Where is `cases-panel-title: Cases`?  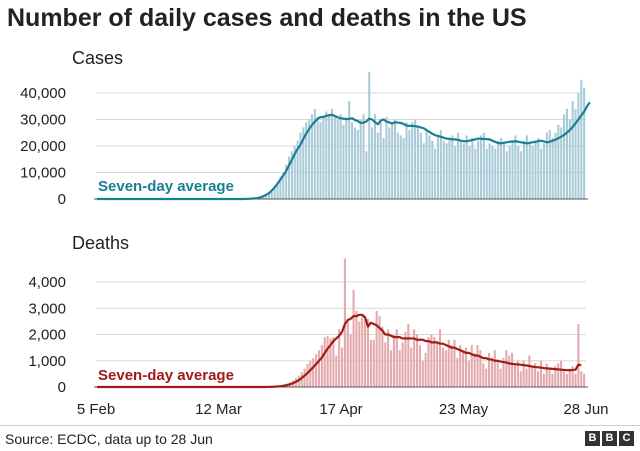
cases-panel-title: Cases is located at coordinates (97, 58).